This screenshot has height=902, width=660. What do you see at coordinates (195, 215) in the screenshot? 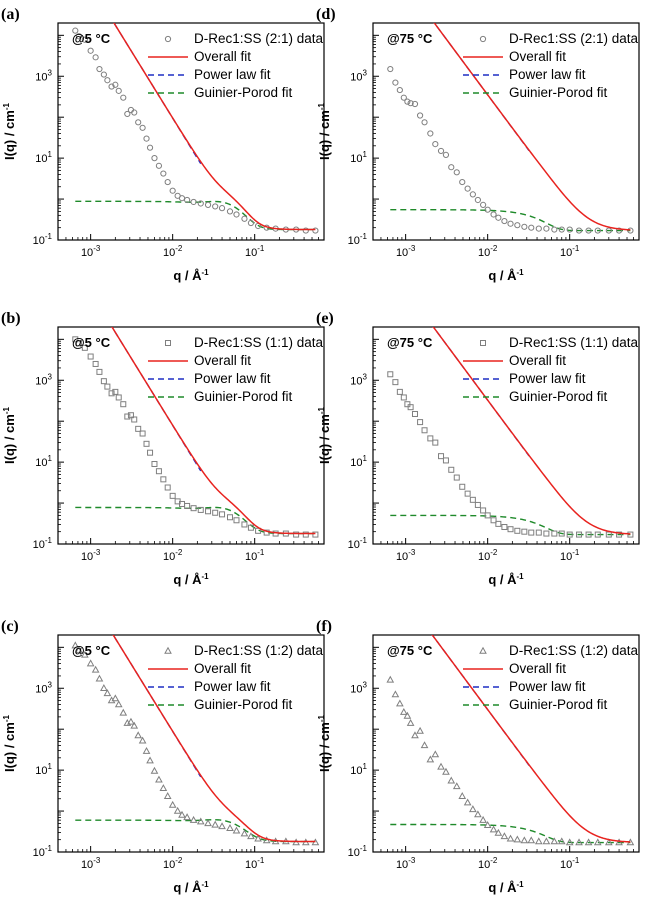
I see `guinier-porod-fit-line` at bounding box center [195, 215].